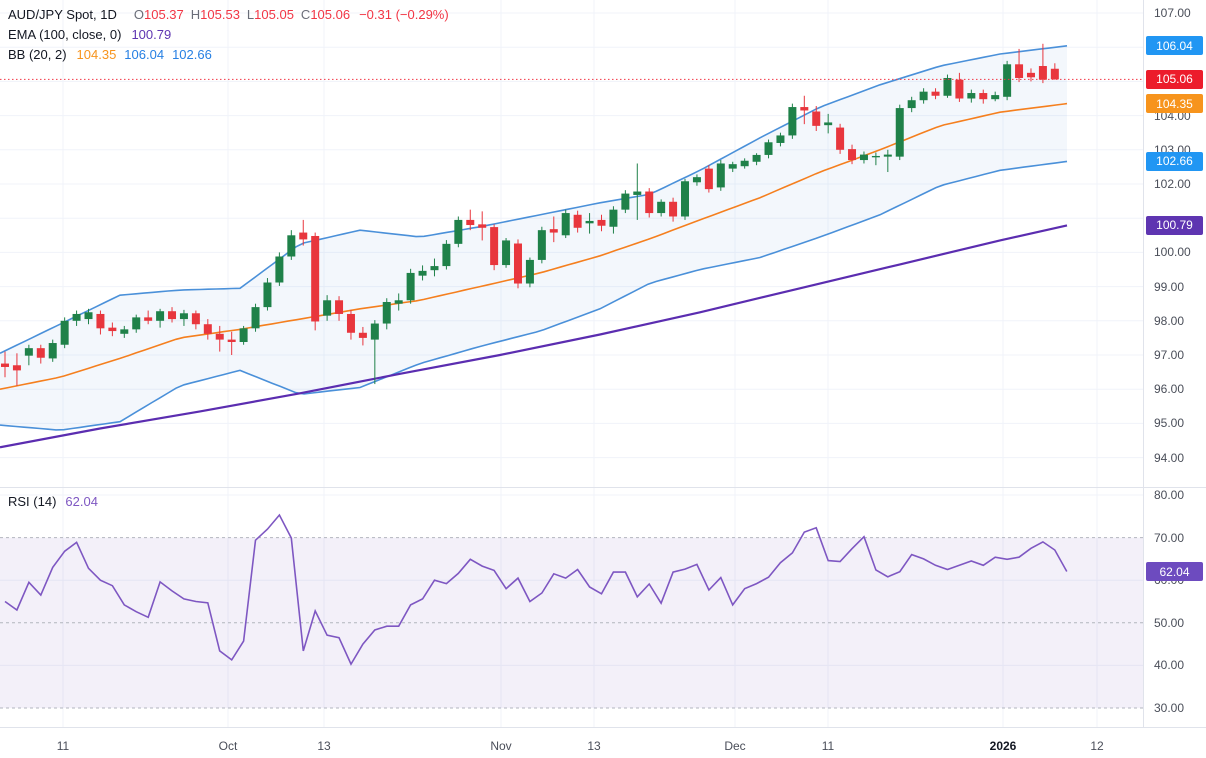 Image resolution: width=1206 pixels, height=758 pixels. I want to click on bb-upper-value: 106.04, so click(144, 54).